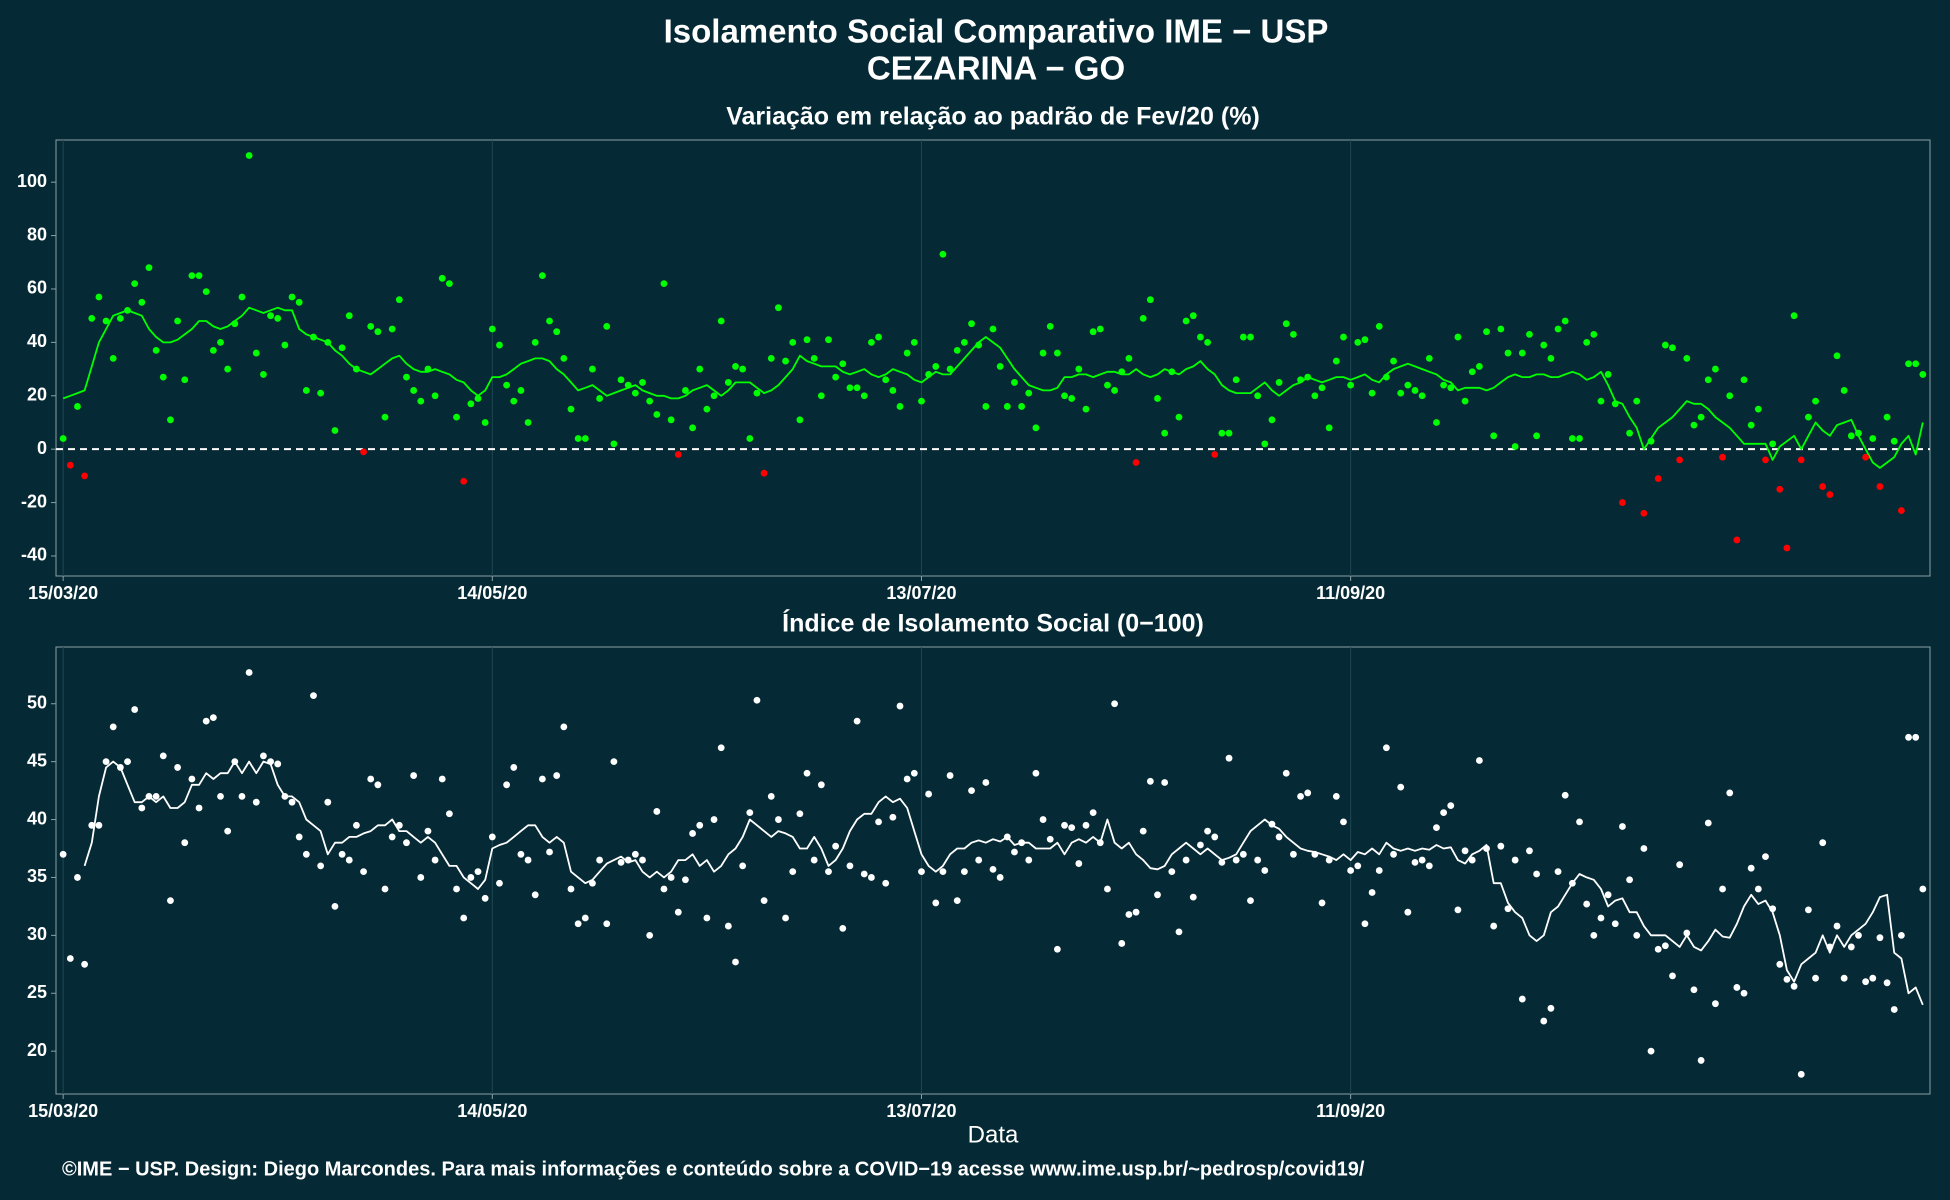 Image resolution: width=1950 pixels, height=1200 pixels. What do you see at coordinates (37, 234) in the screenshot?
I see `y-tick-label: 80` at bounding box center [37, 234].